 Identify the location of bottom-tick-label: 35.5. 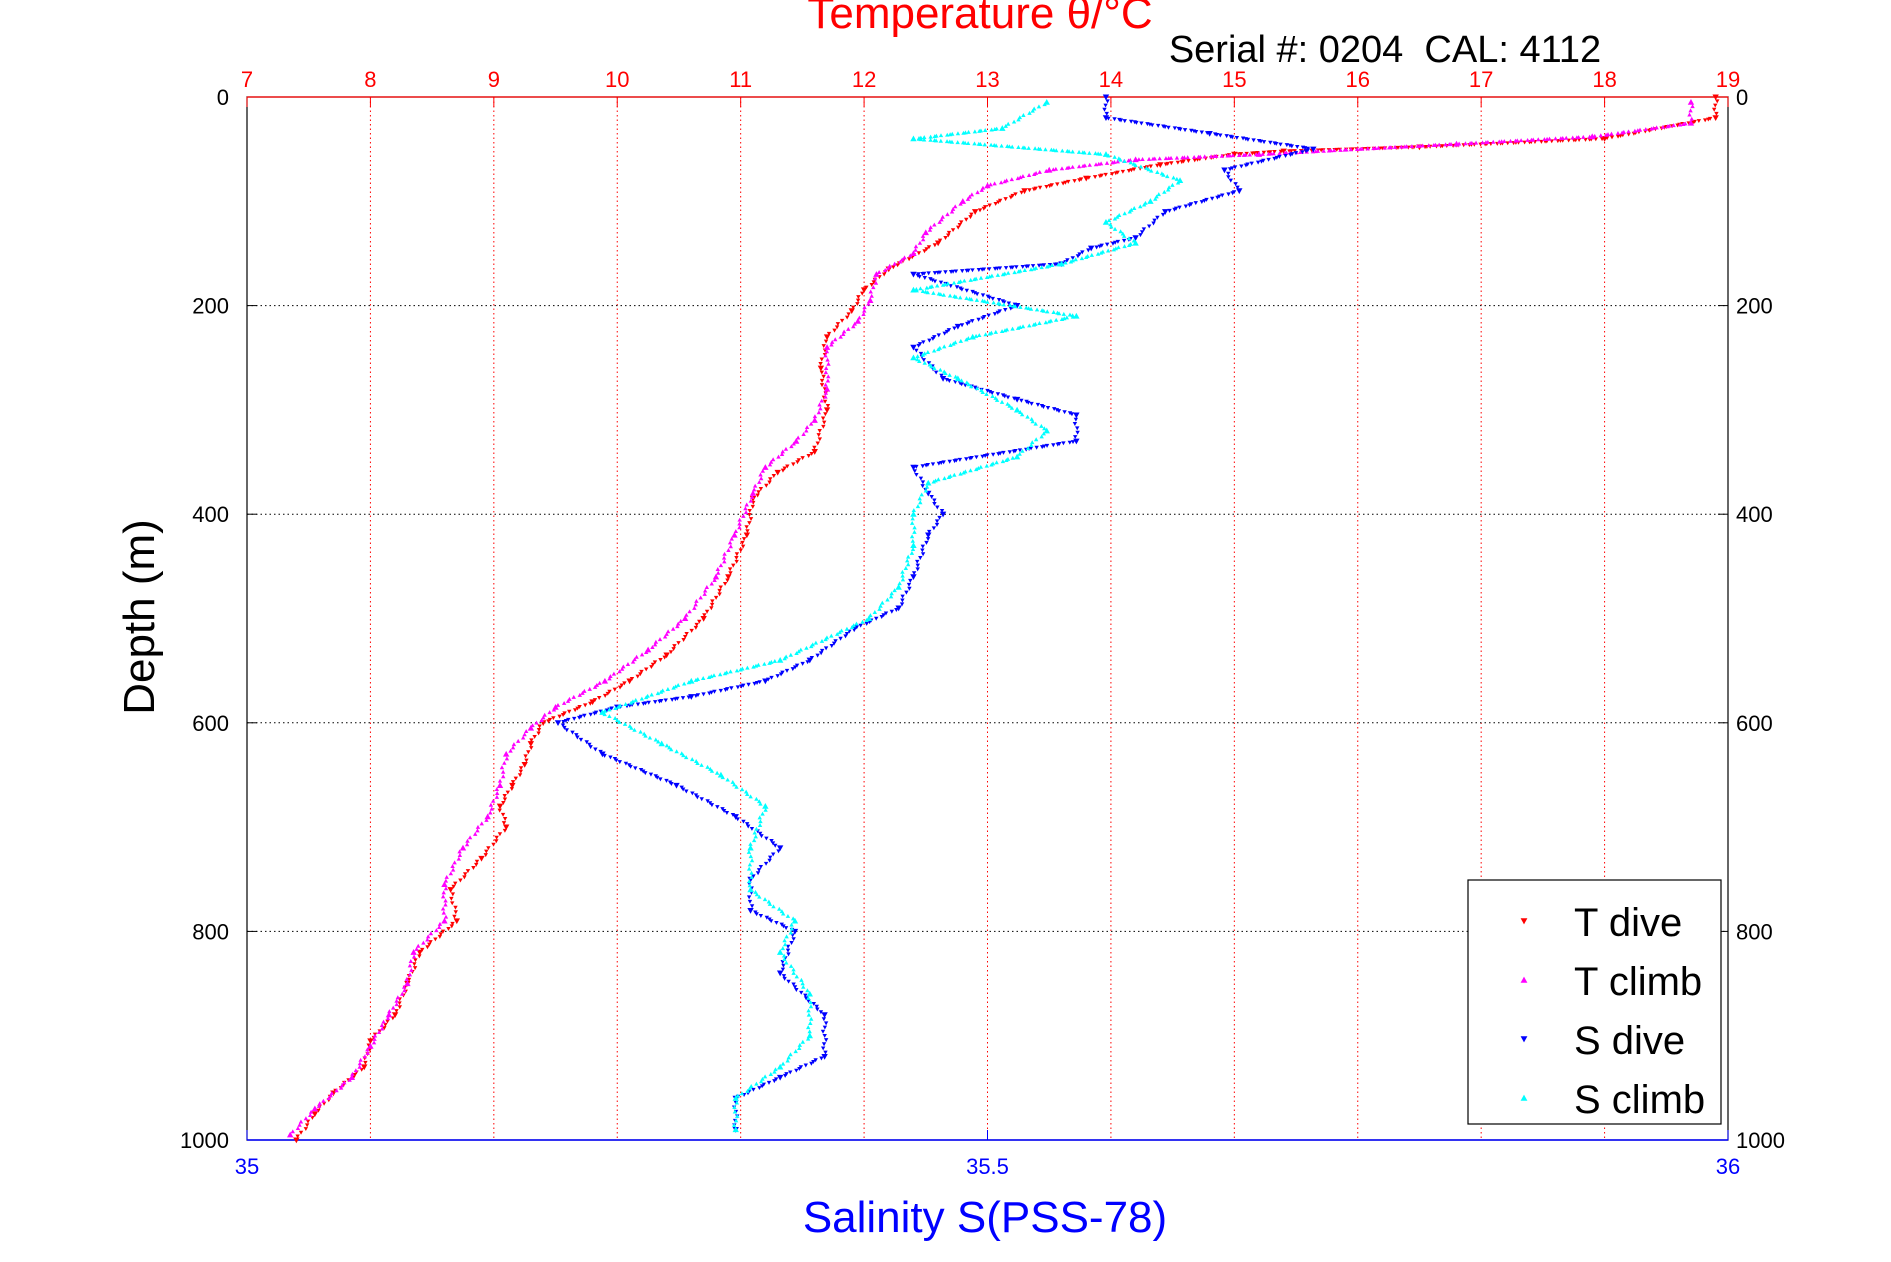
(987, 1166).